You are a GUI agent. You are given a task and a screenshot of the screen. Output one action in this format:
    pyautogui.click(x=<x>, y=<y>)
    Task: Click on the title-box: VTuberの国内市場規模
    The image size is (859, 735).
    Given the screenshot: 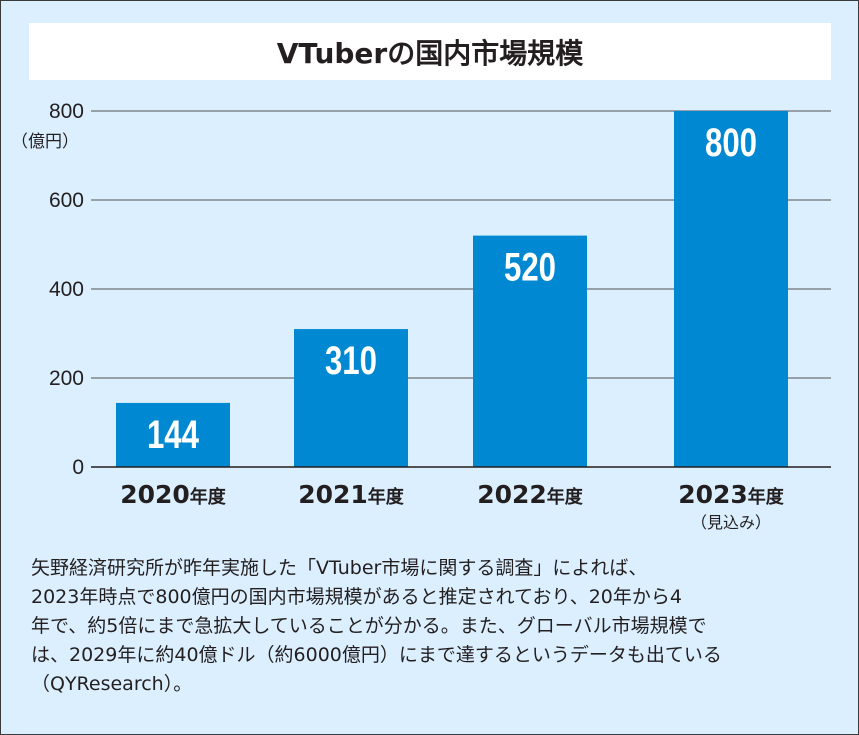 What is the action you would take?
    pyautogui.click(x=430, y=51)
    